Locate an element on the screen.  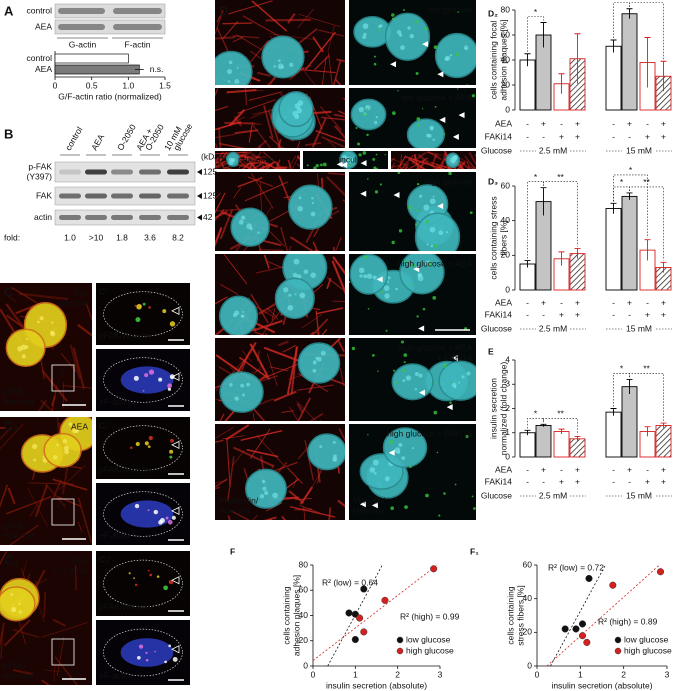
y-axis-label: cells containing is located at coordinates (510, 615).